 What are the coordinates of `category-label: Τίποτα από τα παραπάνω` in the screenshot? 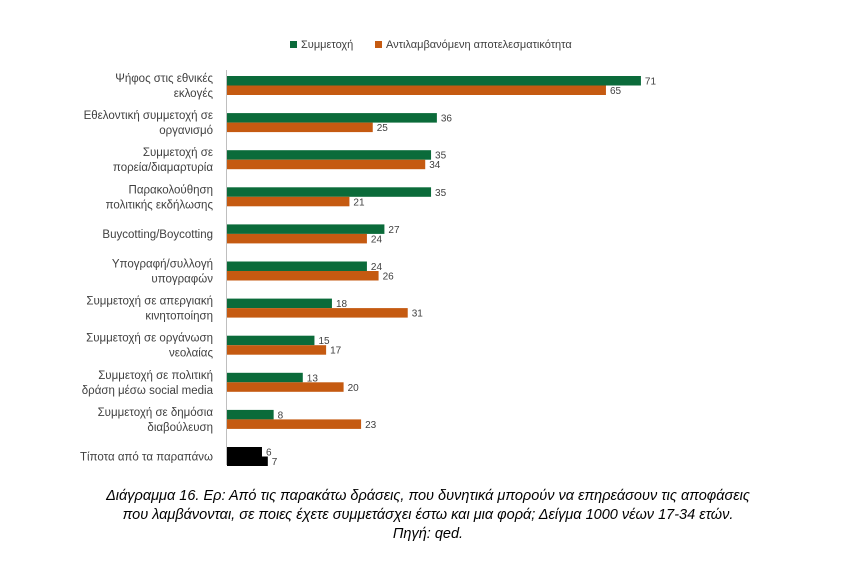 It's located at (146, 458).